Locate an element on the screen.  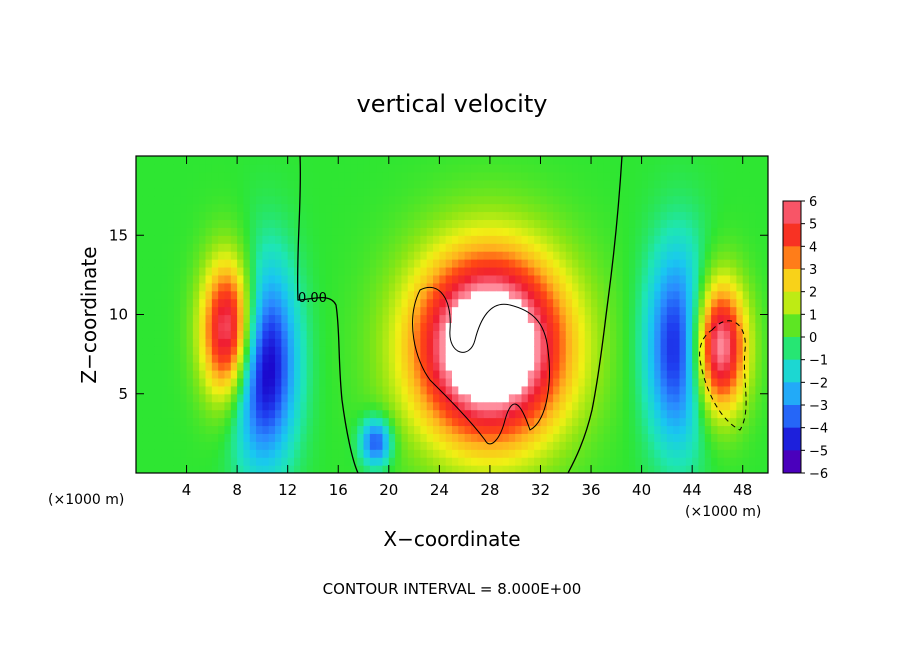
colorbar-tick-label: 1 is located at coordinates (813, 315).